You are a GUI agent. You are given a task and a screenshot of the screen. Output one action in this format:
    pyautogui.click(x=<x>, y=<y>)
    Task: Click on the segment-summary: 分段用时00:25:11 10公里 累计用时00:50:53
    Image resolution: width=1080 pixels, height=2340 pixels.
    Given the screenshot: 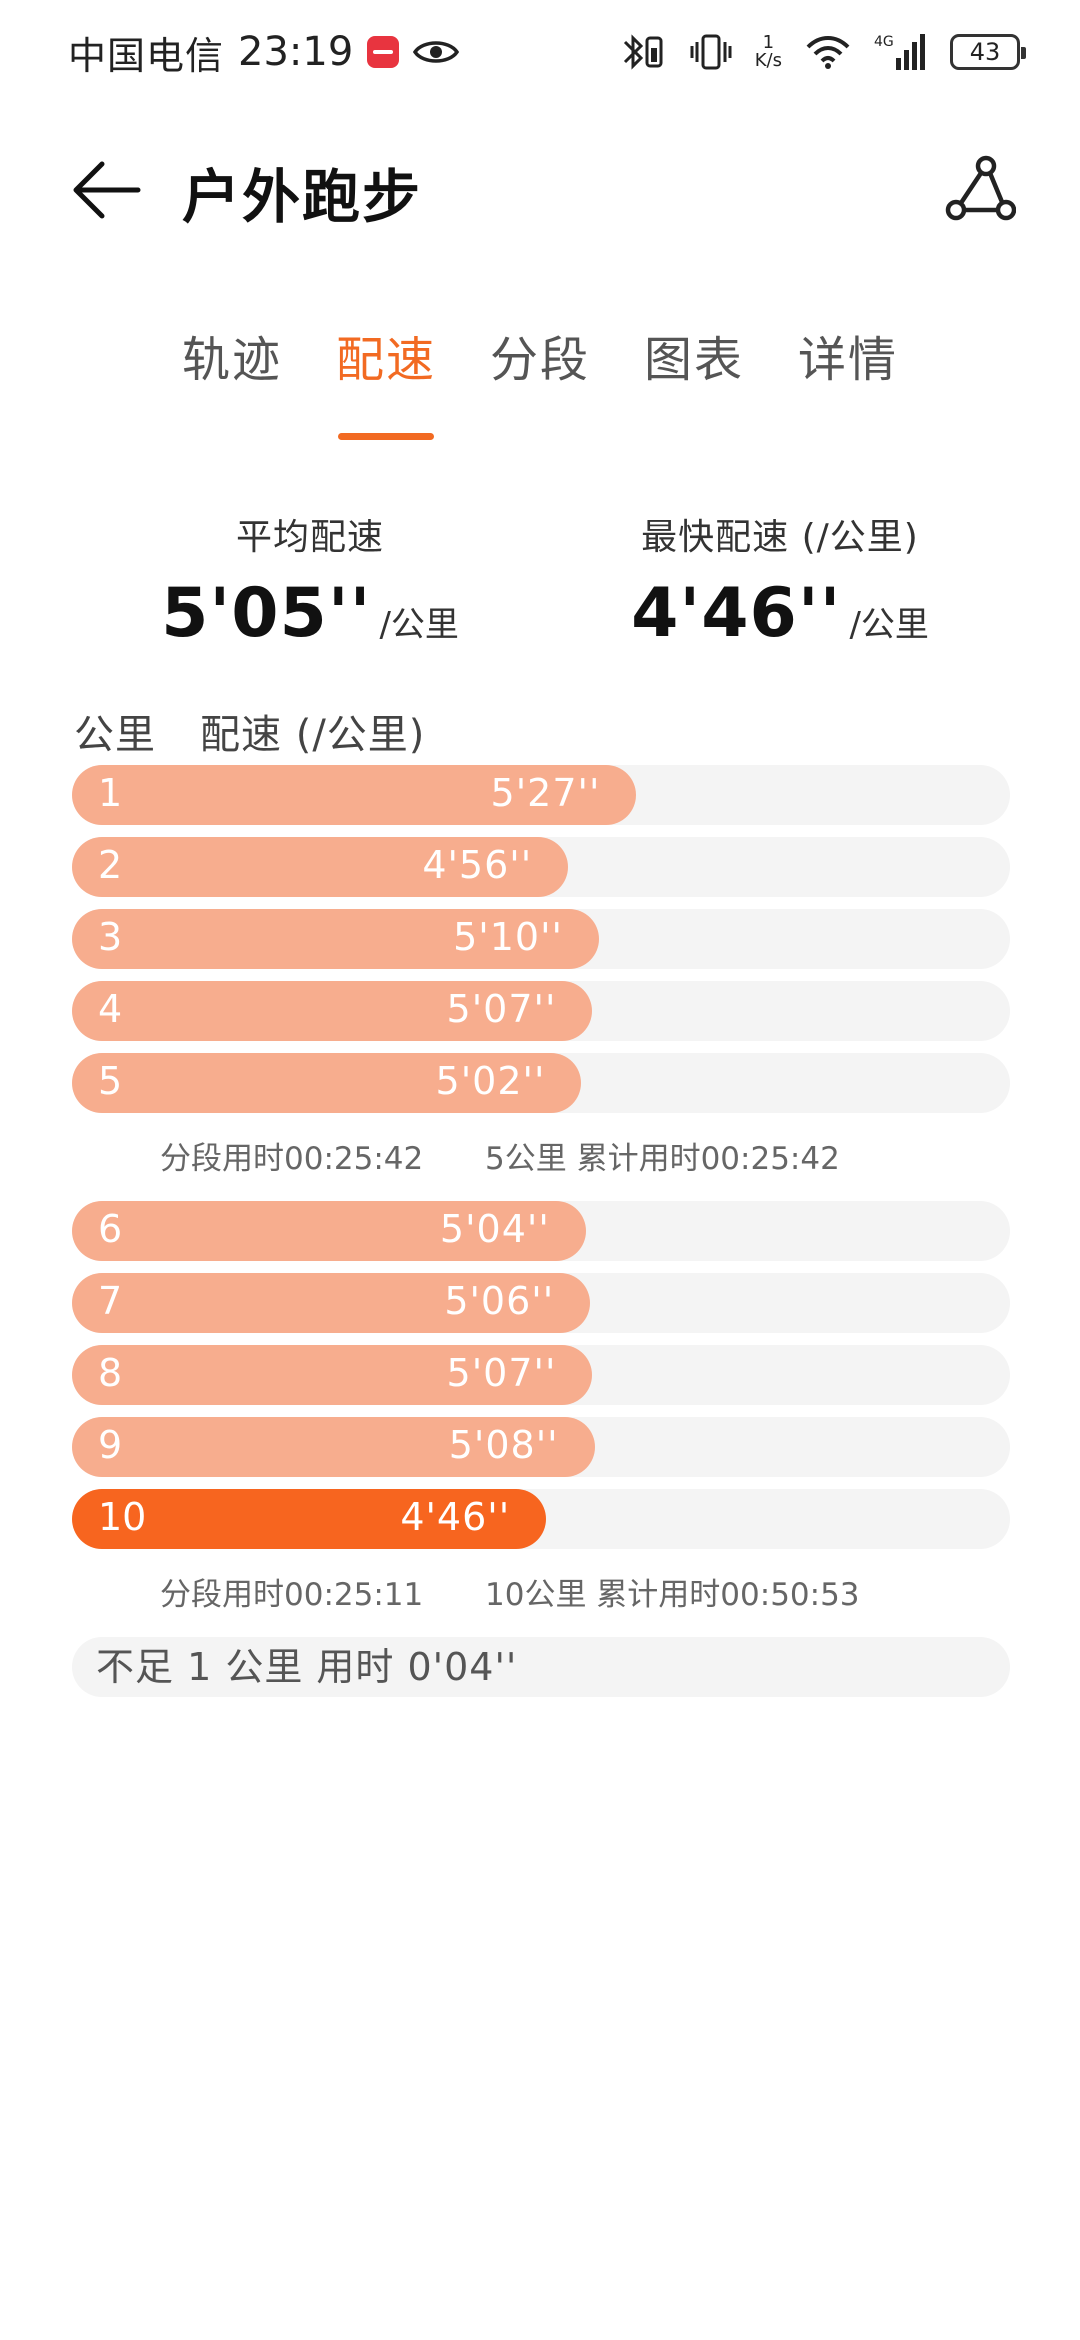 What is the action you would take?
    pyautogui.click(x=541, y=1591)
    